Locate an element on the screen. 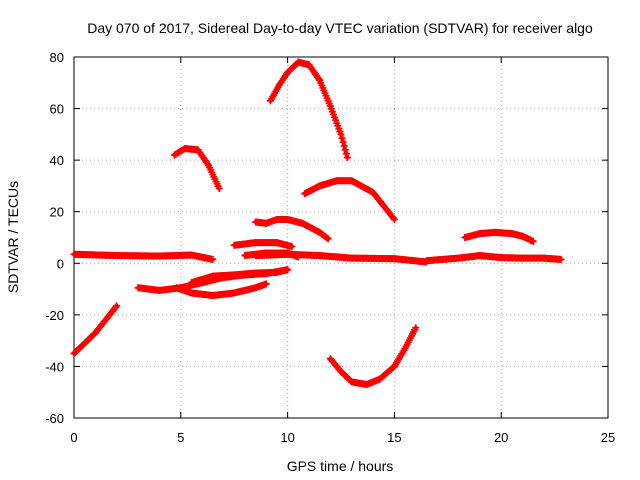 The width and height of the screenshot is (640, 480). x-tick-label: 5 is located at coordinates (180, 437).